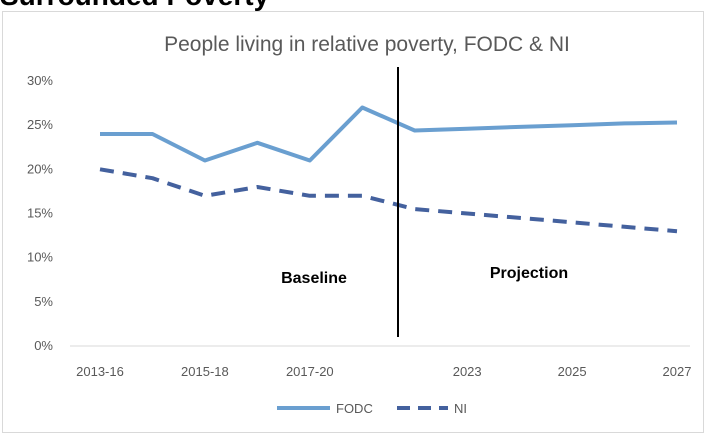  I want to click on y-tick-label: 15%, so click(40, 213).